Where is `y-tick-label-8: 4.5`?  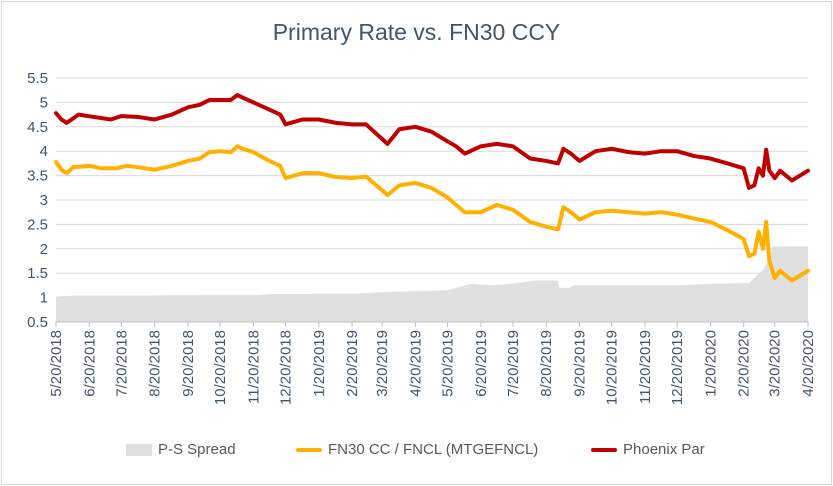 y-tick-label-8: 4.5 is located at coordinates (37, 127).